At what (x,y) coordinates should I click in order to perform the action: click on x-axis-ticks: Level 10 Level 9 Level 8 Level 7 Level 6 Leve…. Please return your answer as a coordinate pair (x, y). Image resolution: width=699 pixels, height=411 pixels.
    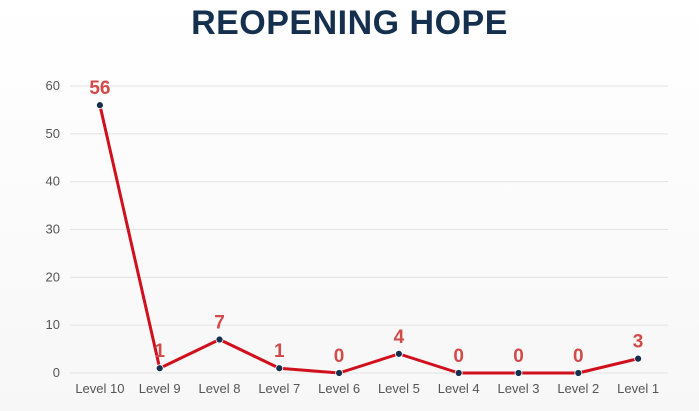
    Looking at the image, I should click on (367, 388).